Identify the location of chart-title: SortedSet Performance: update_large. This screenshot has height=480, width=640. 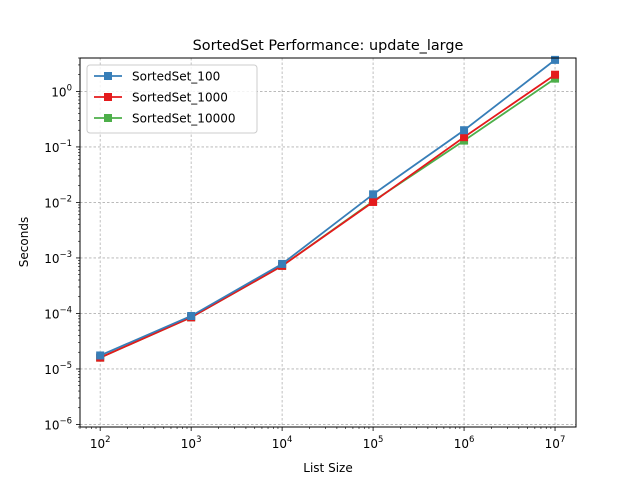
(328, 46).